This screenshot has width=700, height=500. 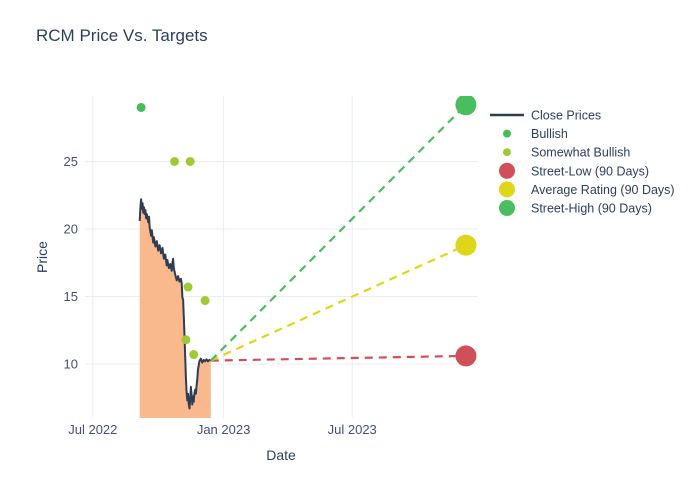 I want to click on close-prices-line, so click(x=175, y=304).